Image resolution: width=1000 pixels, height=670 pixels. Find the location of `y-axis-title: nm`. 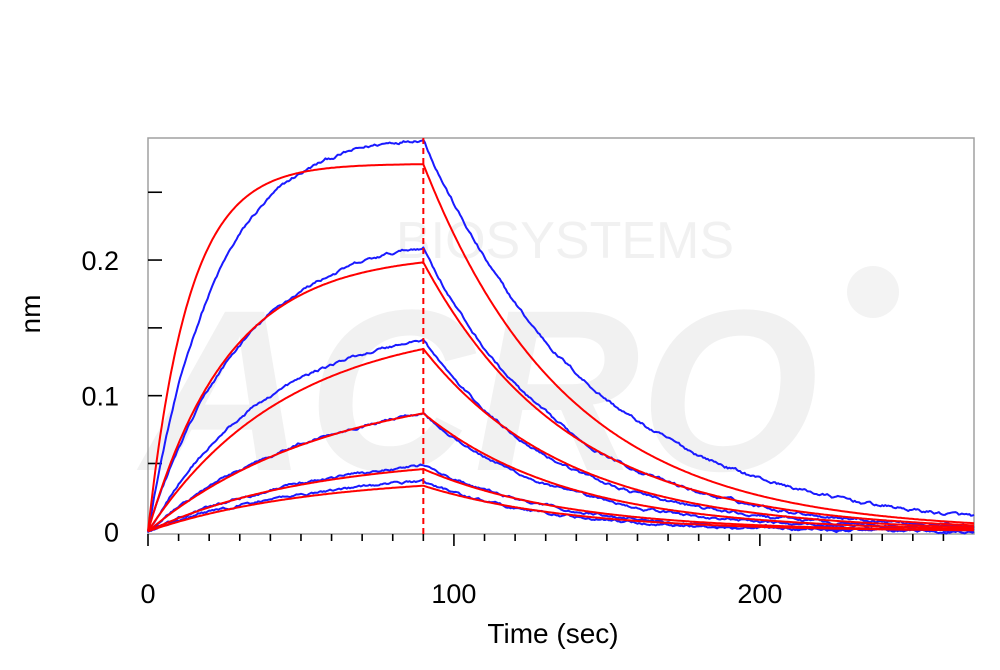

y-axis-title: nm is located at coordinates (30, 314).